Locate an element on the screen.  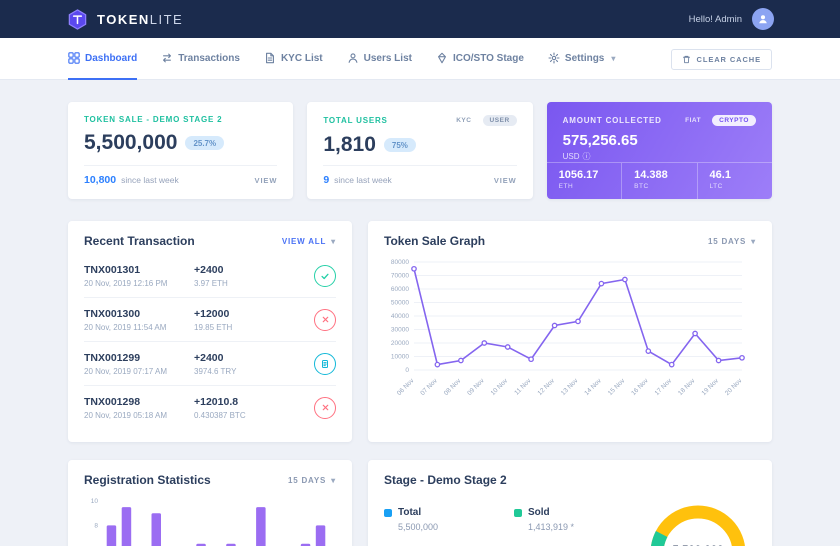
registration-statistics-title: Registration Statistics is located at coordinates (147, 480).